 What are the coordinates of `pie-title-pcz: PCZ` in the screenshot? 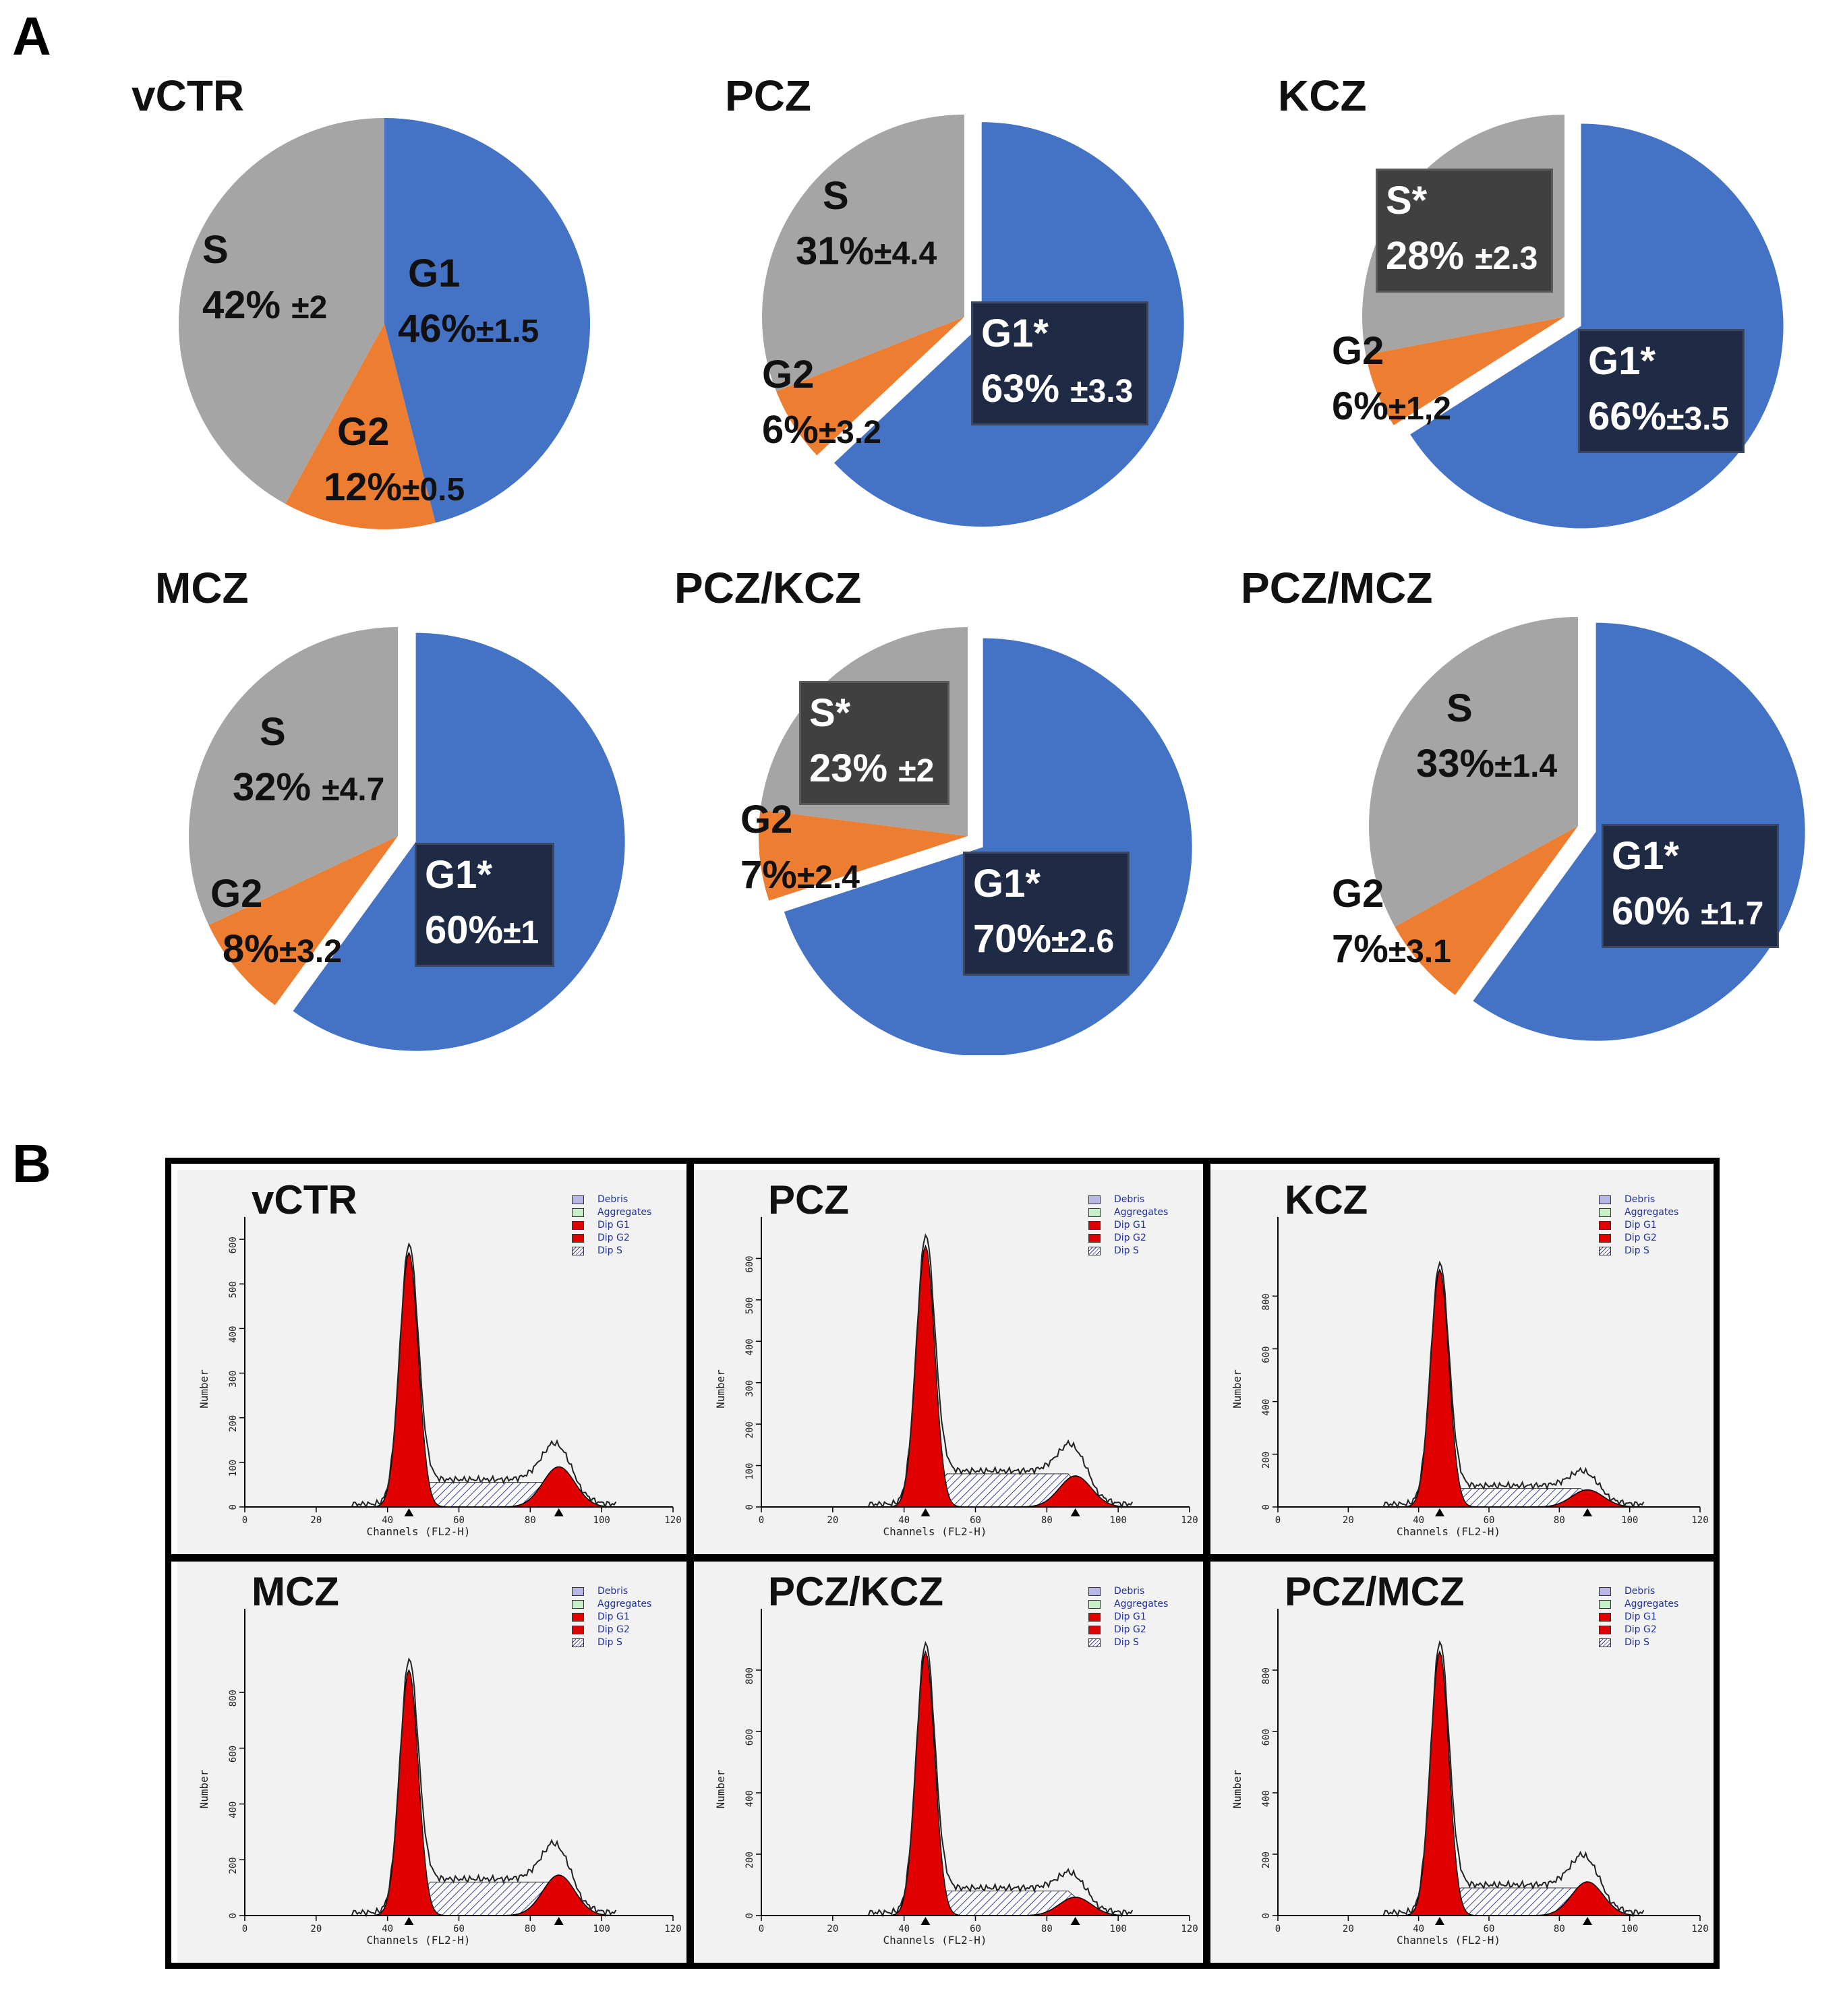 It's located at (768, 95).